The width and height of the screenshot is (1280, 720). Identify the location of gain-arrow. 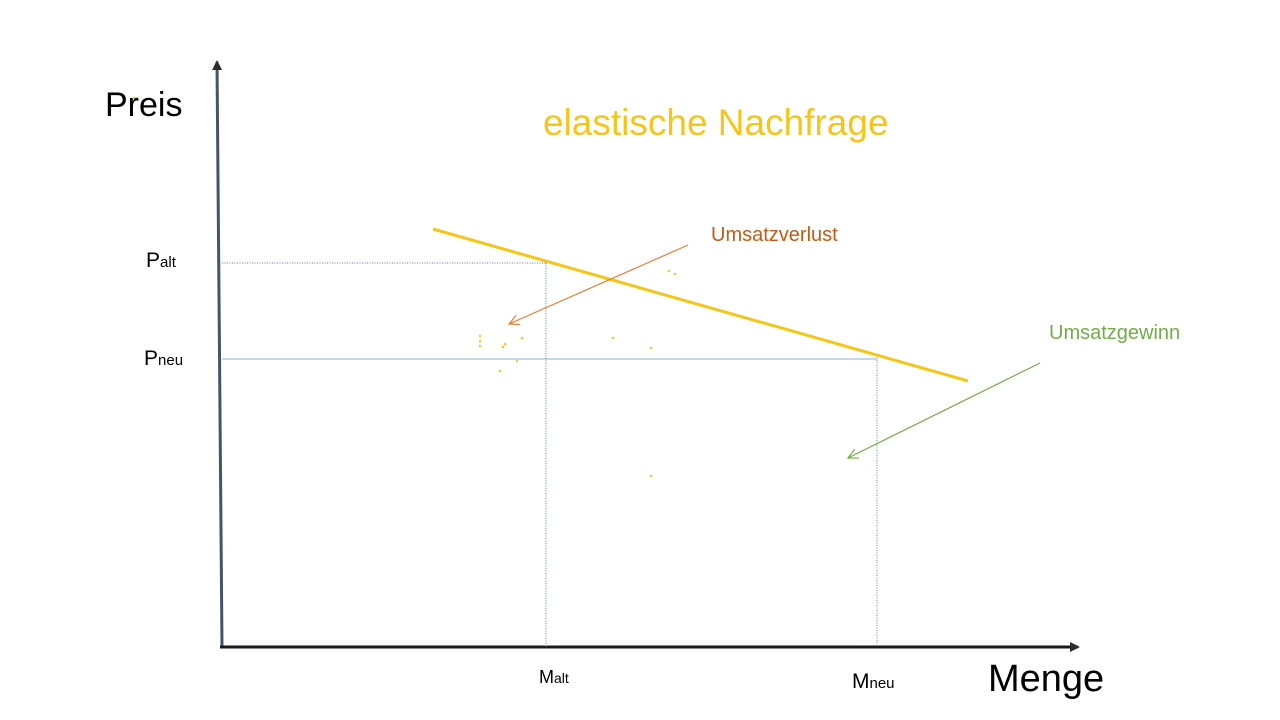
(944, 410).